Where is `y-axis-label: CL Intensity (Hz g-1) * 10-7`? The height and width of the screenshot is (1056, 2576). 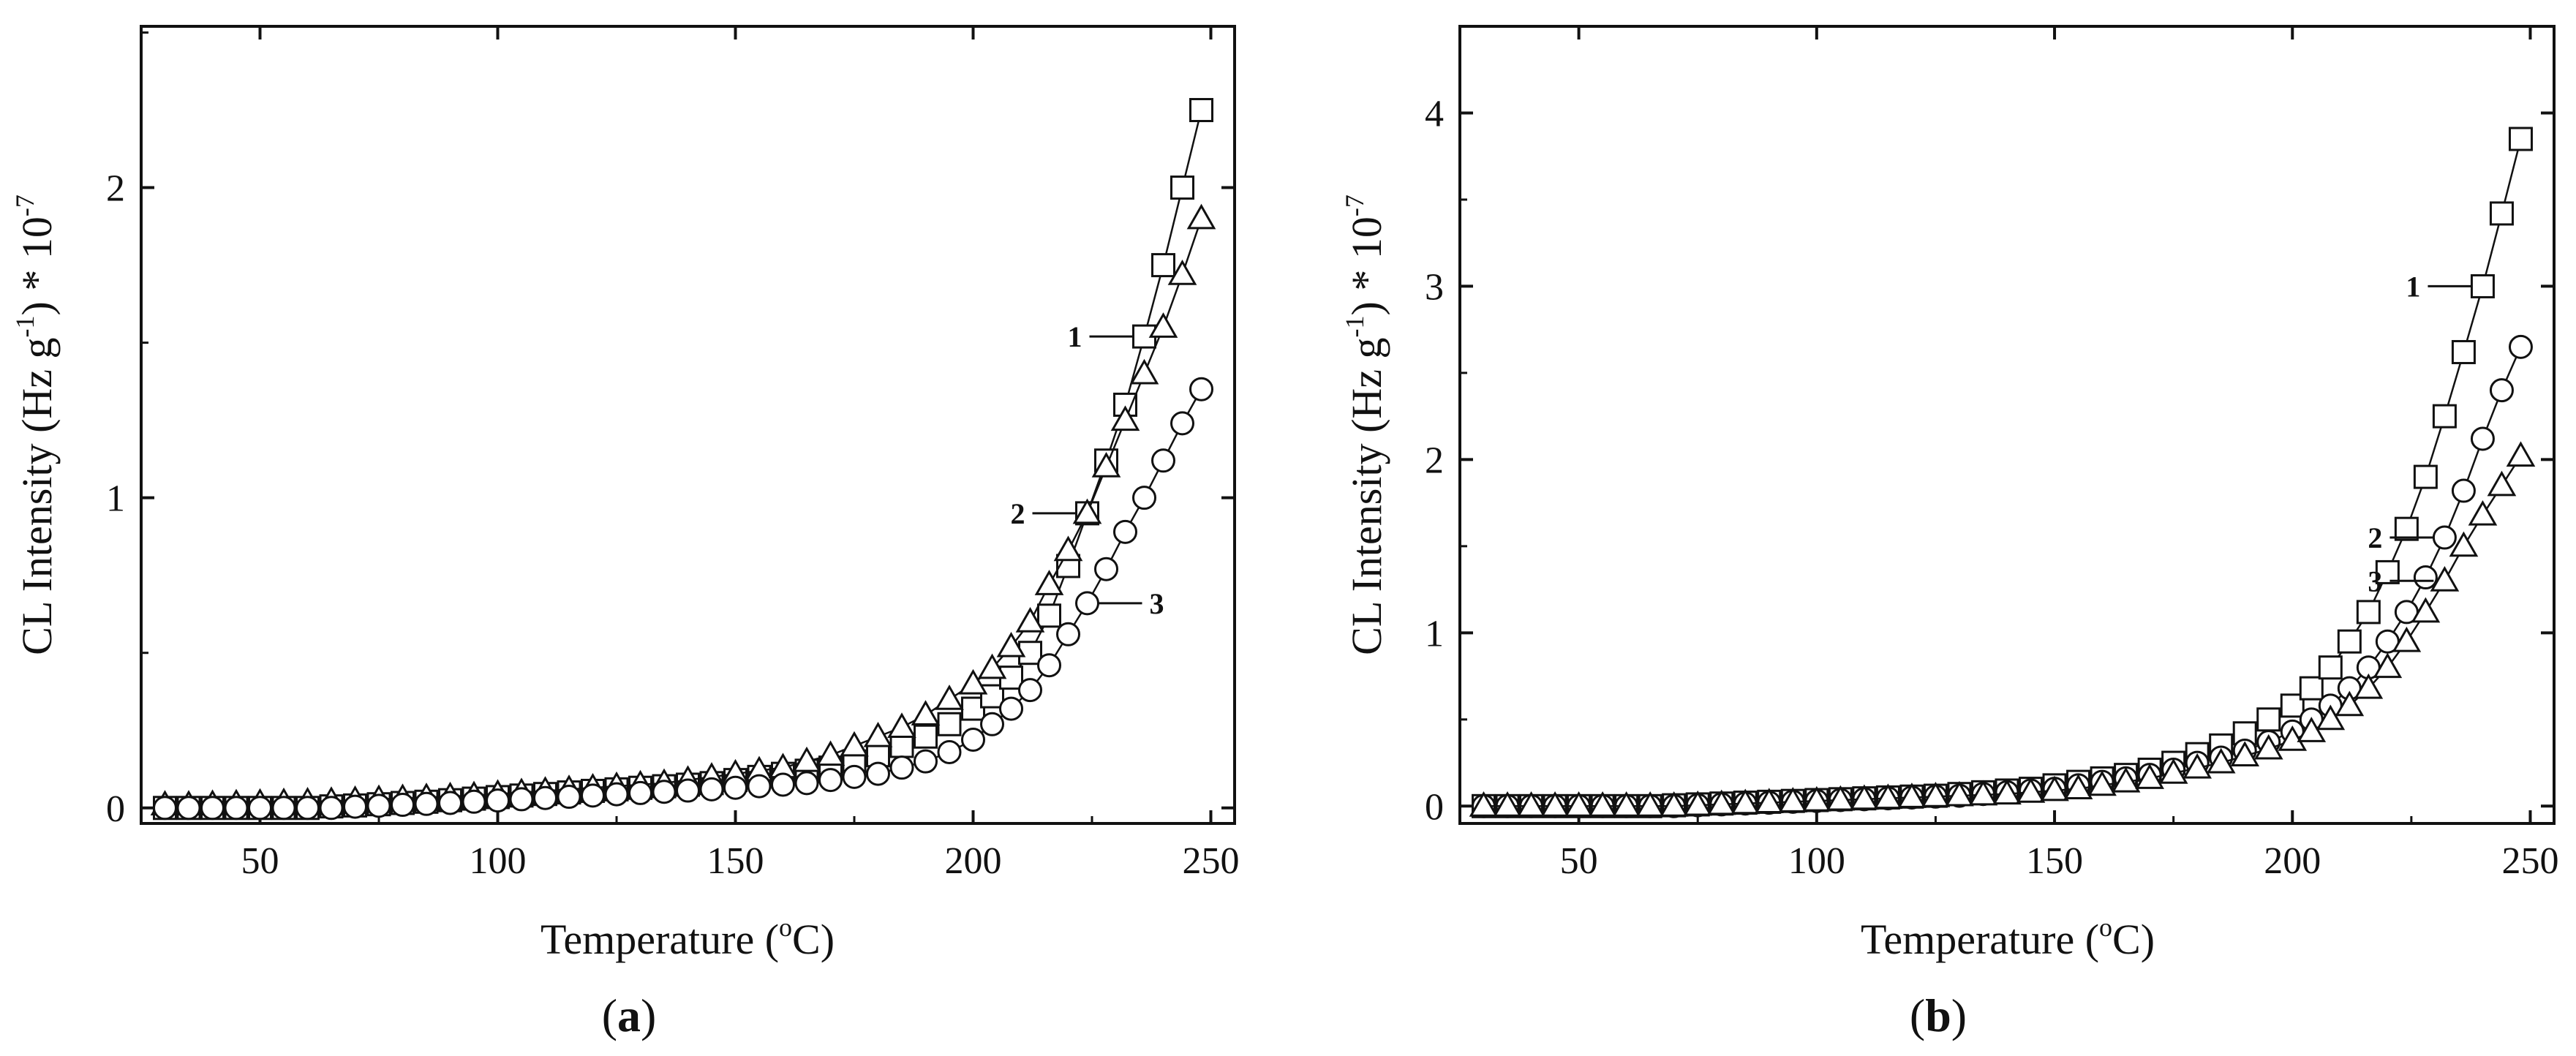 y-axis-label: CL Intensity (Hz g-1) * 10-7 is located at coordinates (35, 425).